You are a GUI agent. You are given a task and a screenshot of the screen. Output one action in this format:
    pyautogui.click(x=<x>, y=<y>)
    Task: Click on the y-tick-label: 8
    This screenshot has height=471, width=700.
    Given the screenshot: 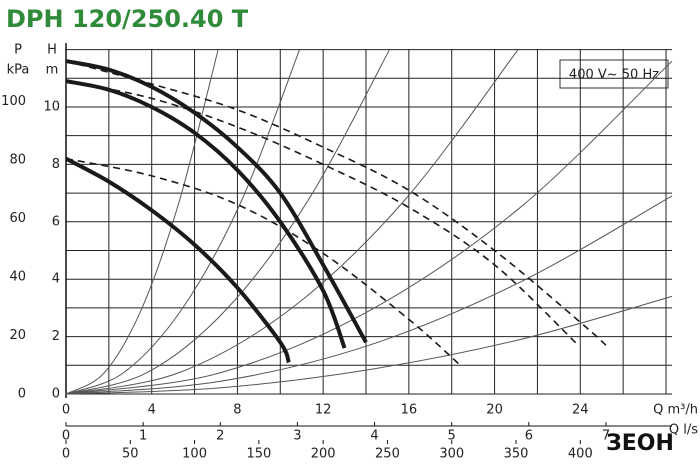 What is the action you would take?
    pyautogui.click(x=56, y=164)
    